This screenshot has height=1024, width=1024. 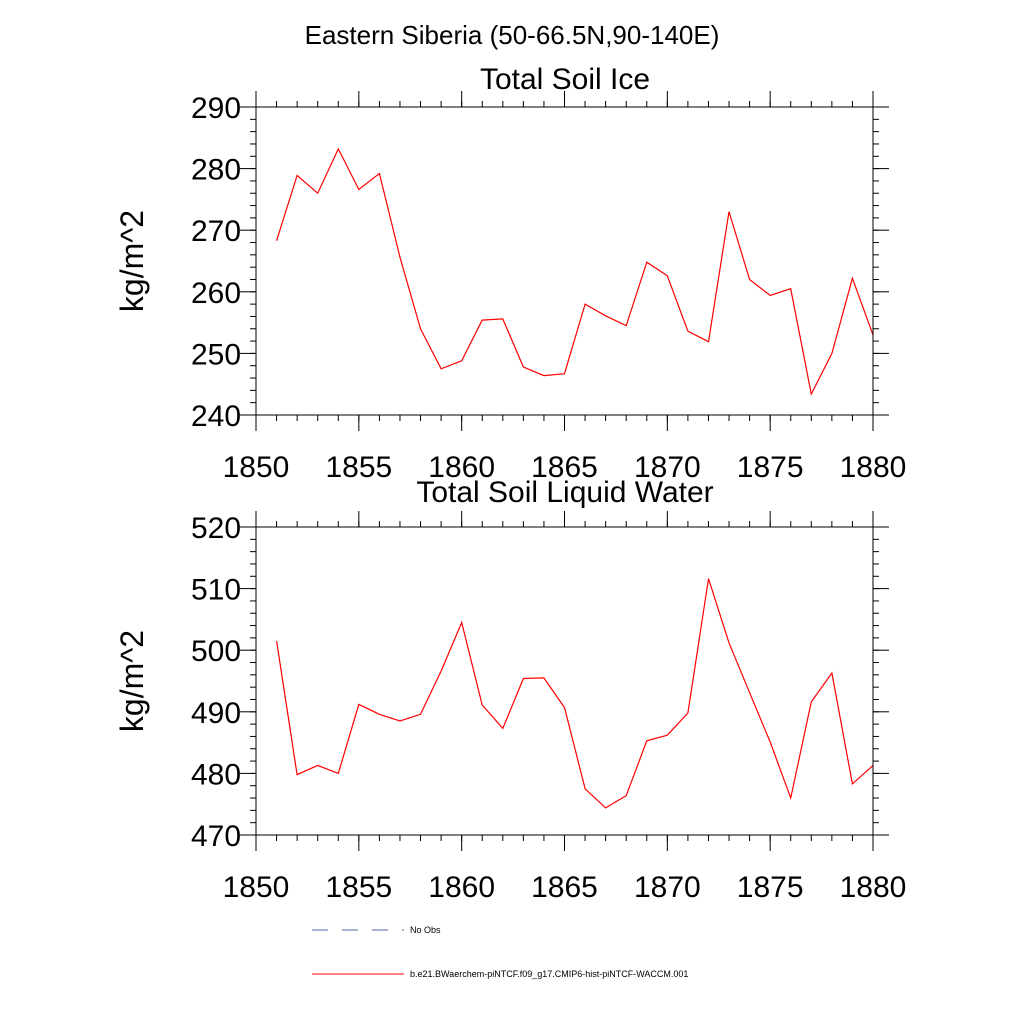 What do you see at coordinates (216, 713) in the screenshot?
I see `y-tick-label: 490` at bounding box center [216, 713].